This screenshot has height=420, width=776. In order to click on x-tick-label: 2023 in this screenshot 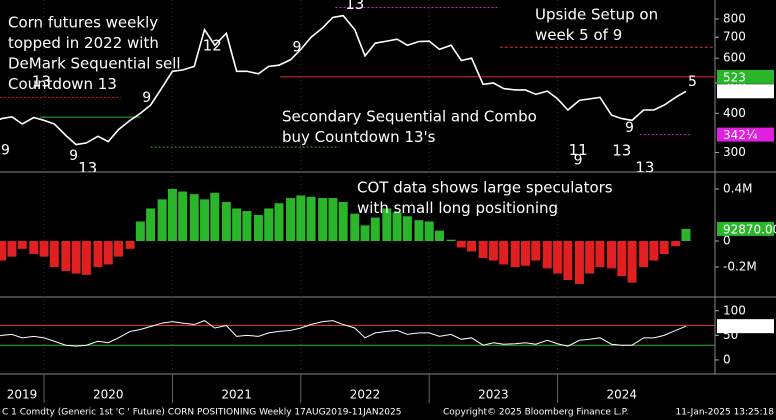, I will do `click(493, 395)`.